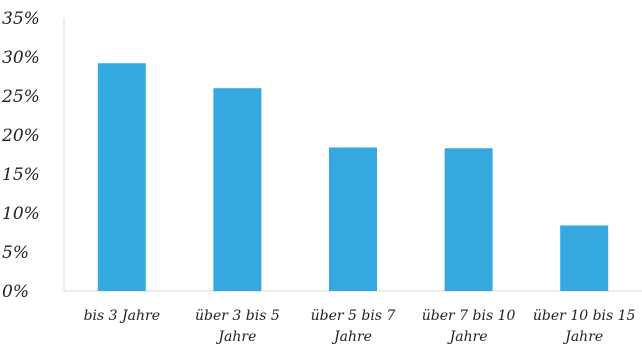  What do you see at coordinates (20, 97) in the screenshot?
I see `y-tick-label: 25%` at bounding box center [20, 97].